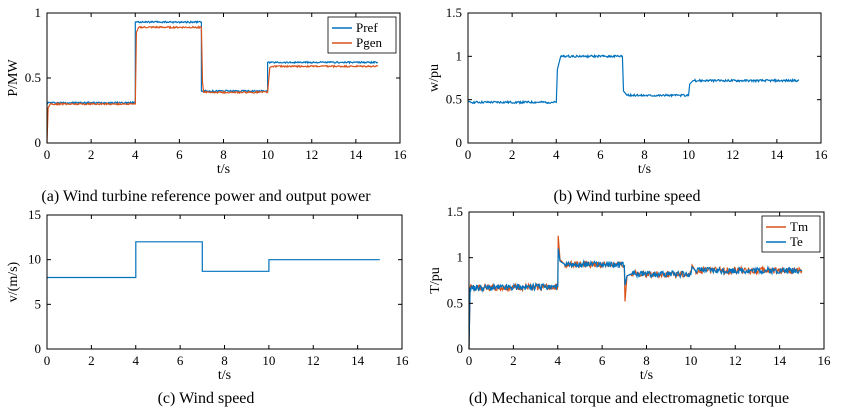  What do you see at coordinates (635, 299) in the screenshot?
I see `series-line-te` at bounding box center [635, 299].